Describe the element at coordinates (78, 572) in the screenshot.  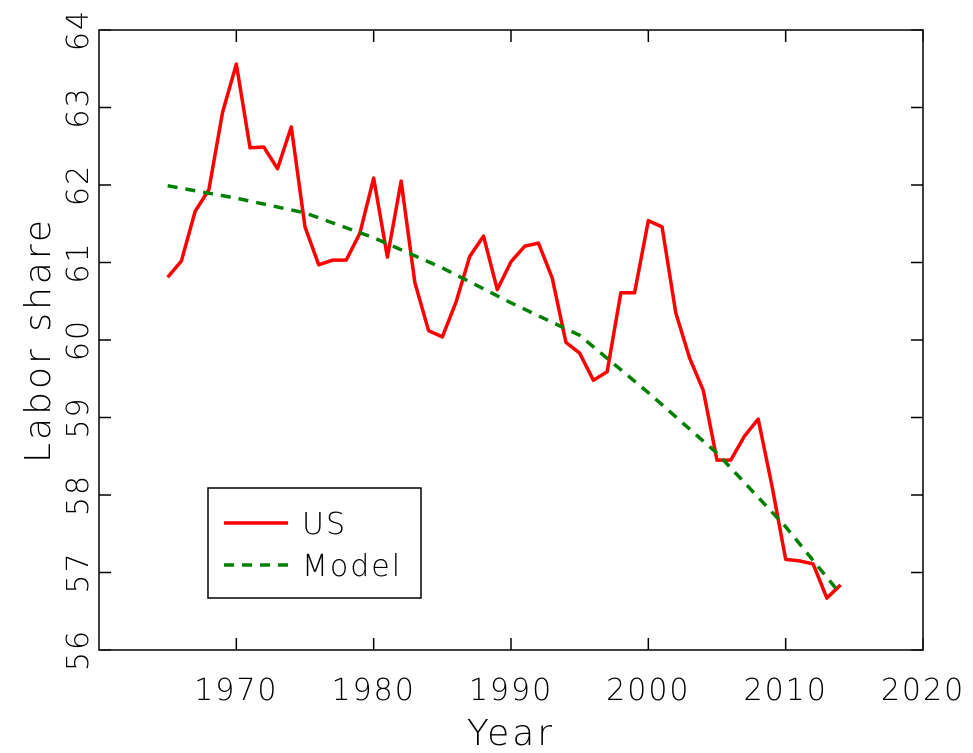
I see `y-tick-label: 57` at that location.